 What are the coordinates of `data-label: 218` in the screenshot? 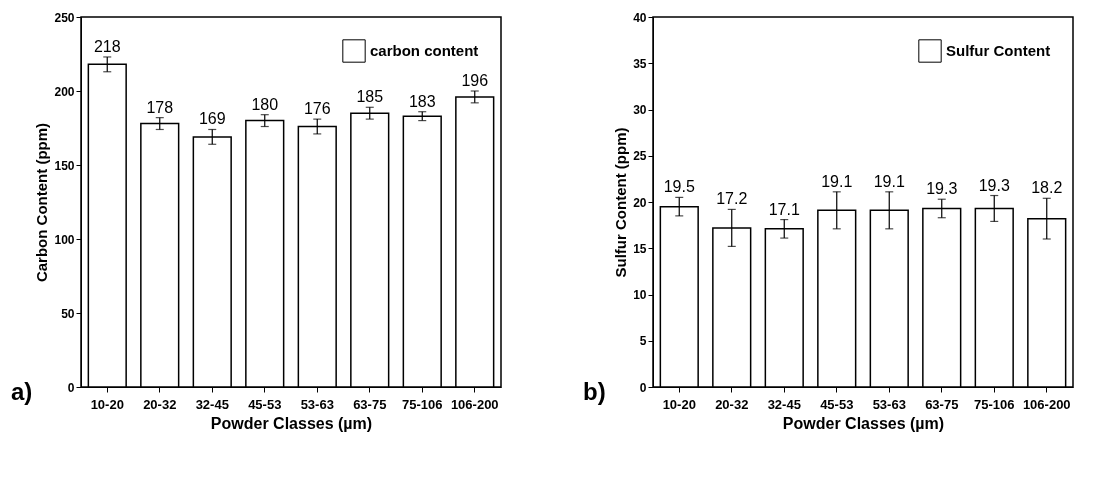 It's located at (107, 46).